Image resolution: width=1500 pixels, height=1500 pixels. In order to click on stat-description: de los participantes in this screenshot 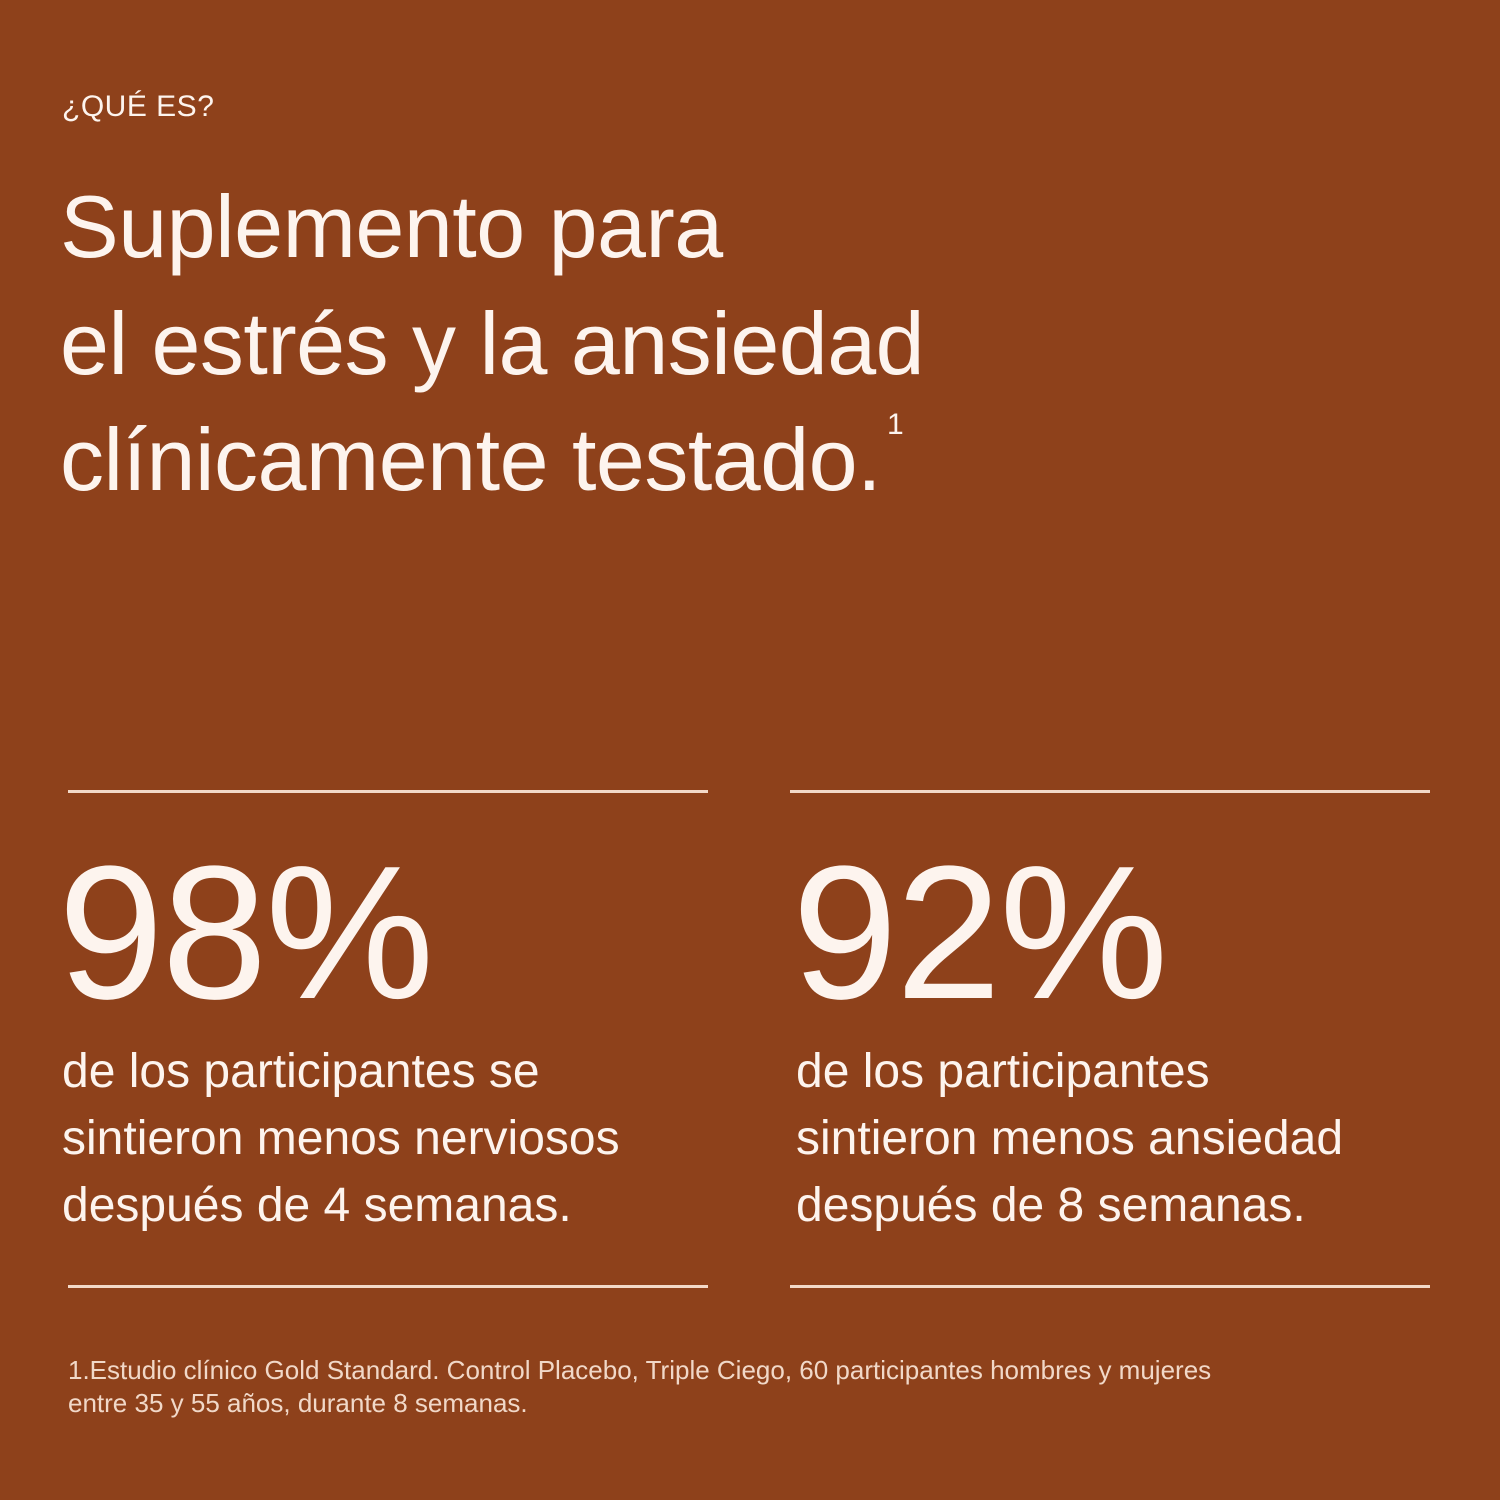, I will do `click(1003, 1071)`.